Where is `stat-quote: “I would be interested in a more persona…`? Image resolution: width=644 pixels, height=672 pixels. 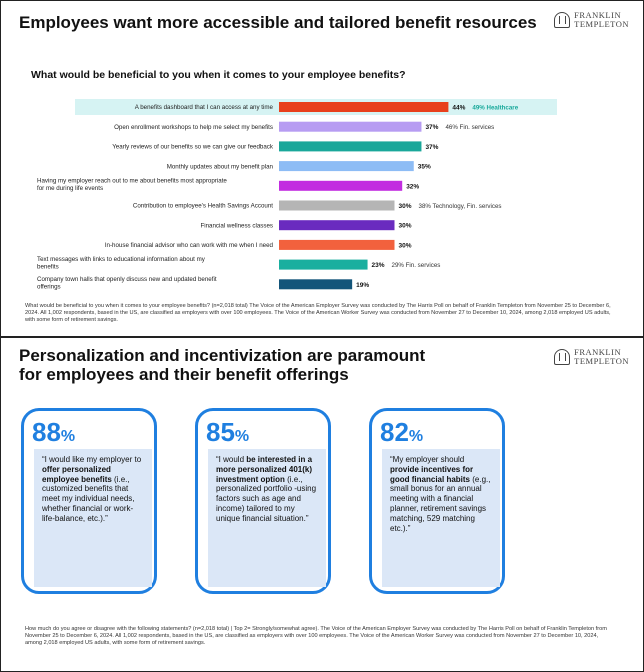
stat-quote: “I would be interested in a more persona… is located at coordinates (267, 518).